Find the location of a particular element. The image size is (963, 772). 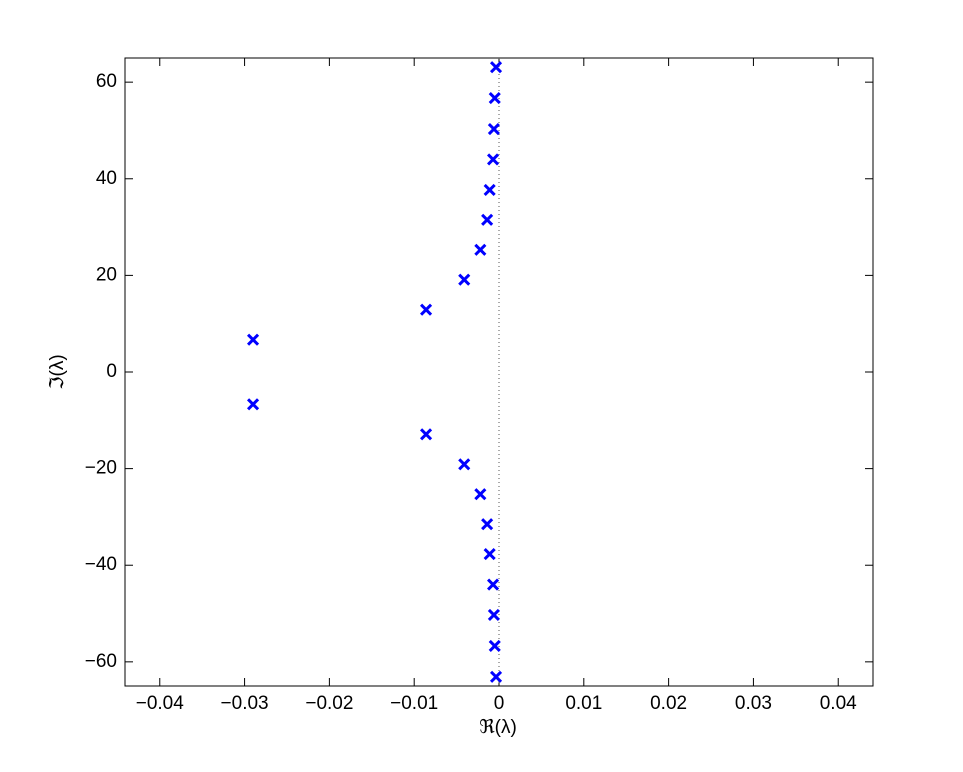

y-tick-label: 60 is located at coordinates (106, 81).